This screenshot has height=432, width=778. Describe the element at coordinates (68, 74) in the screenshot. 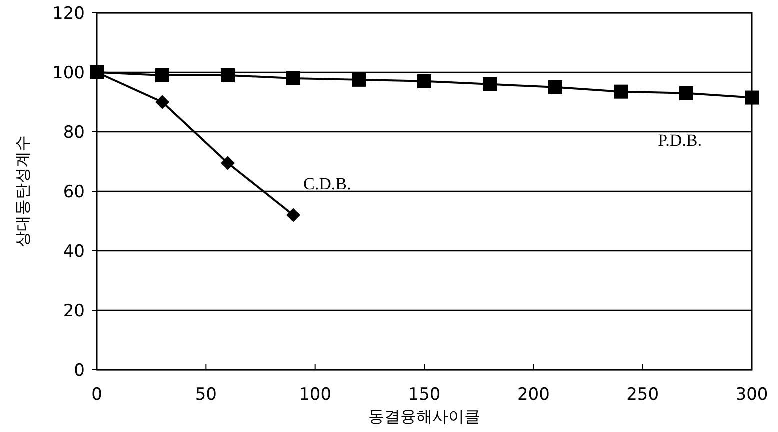

I see `y-tick-label: 100` at that location.